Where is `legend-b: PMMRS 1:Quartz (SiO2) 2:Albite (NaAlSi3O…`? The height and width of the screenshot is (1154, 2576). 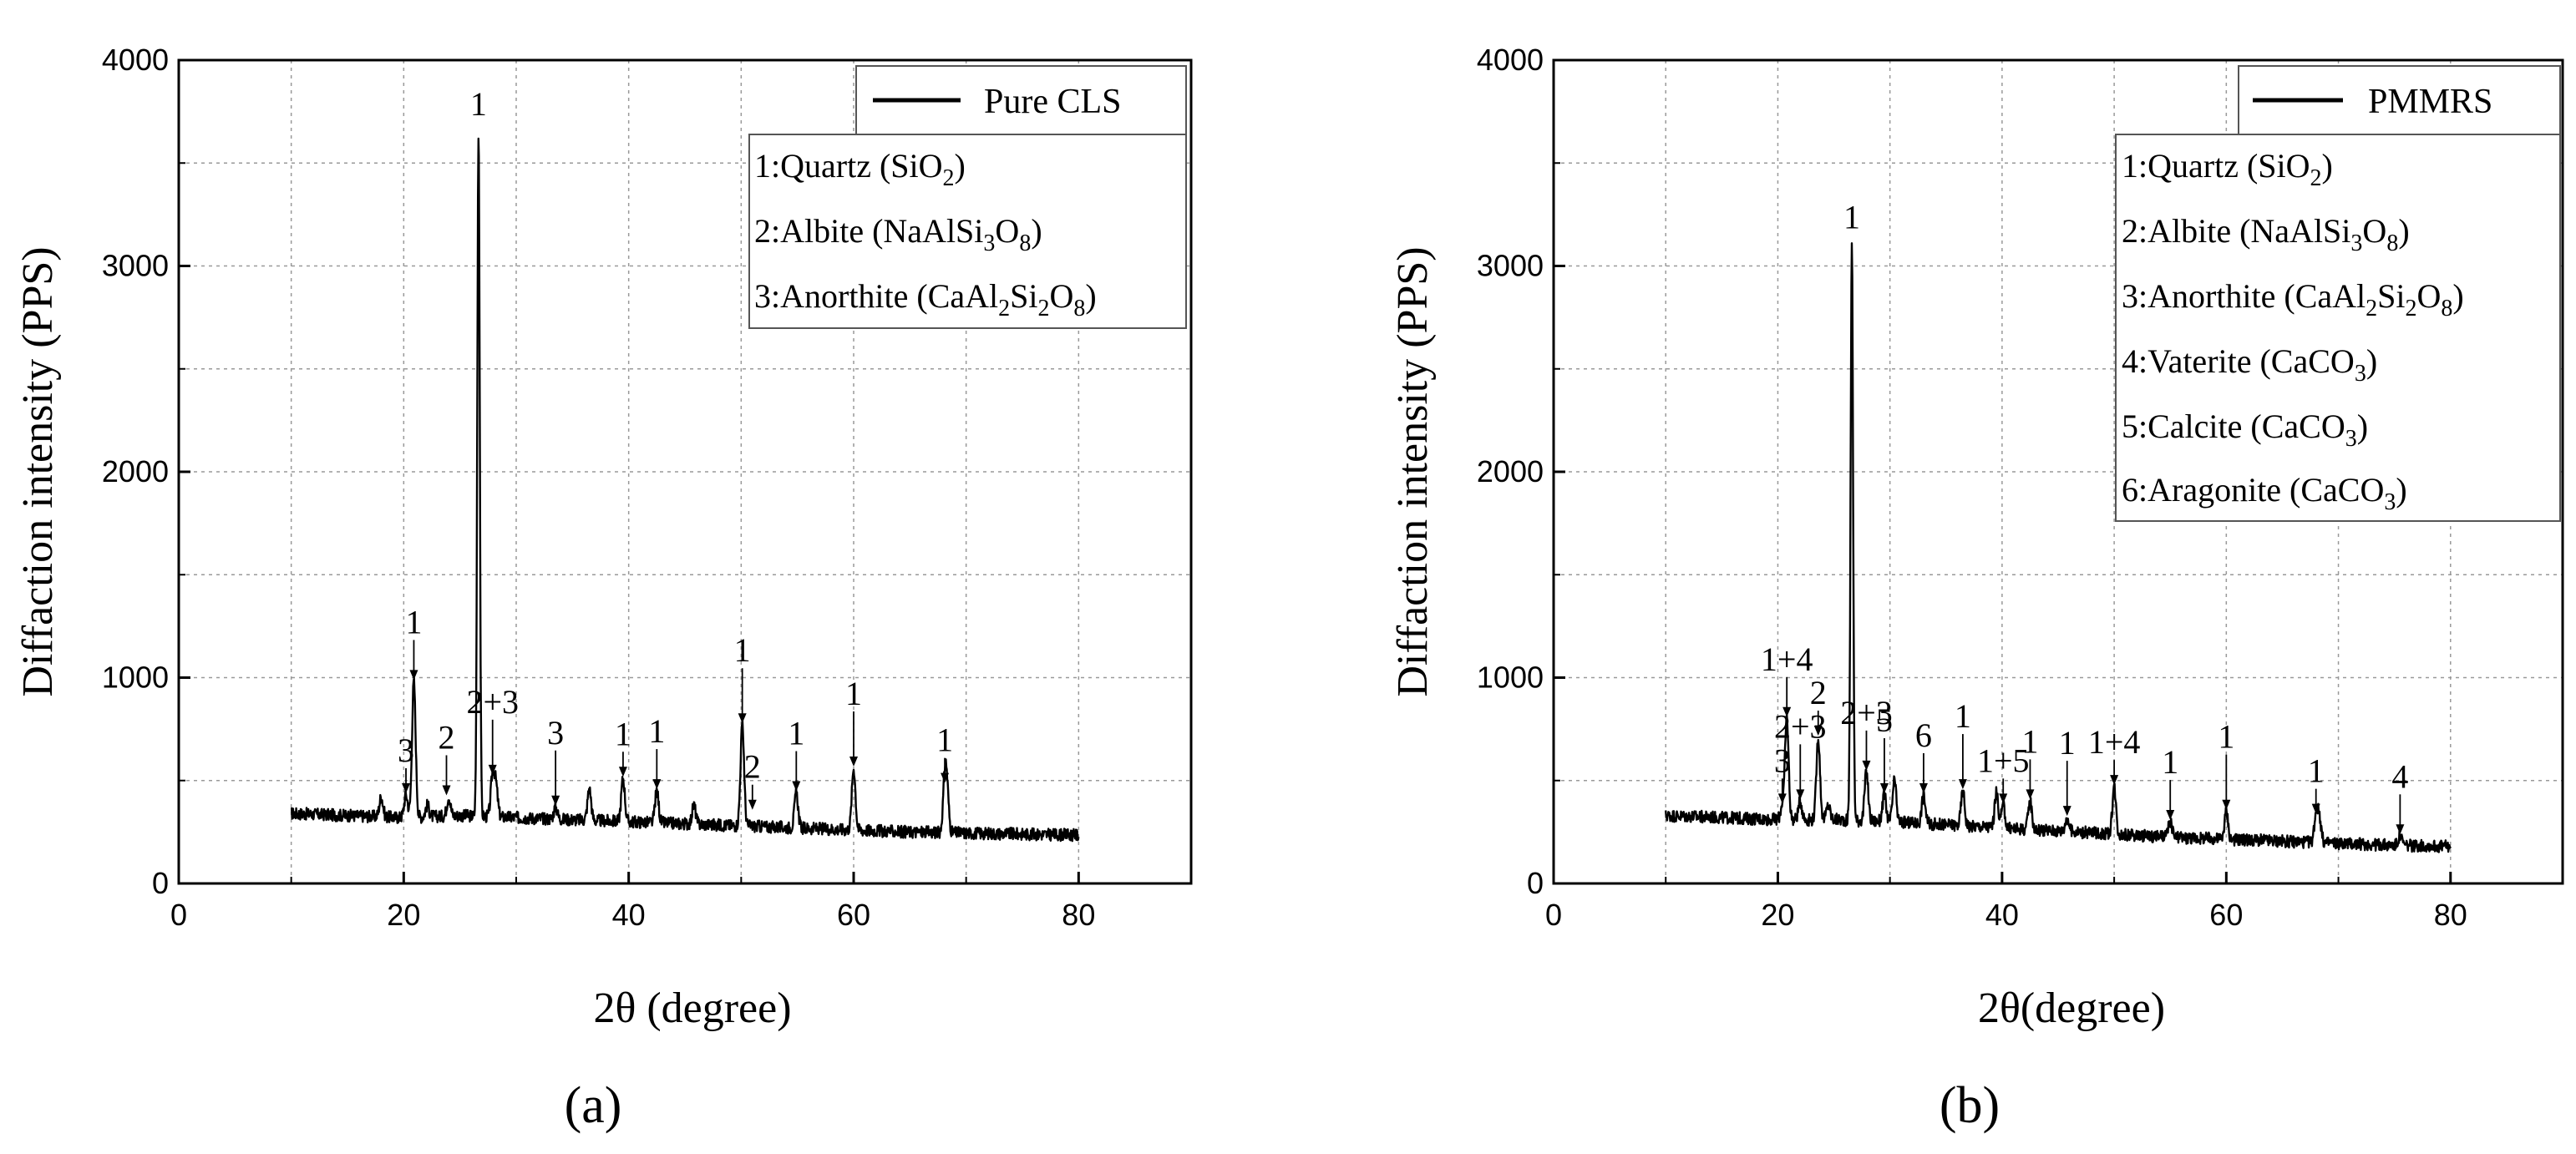 legend-b: PMMRS 1:Quartz (SiO2) 2:Albite (NaAlSi3O… is located at coordinates (2338, 294).